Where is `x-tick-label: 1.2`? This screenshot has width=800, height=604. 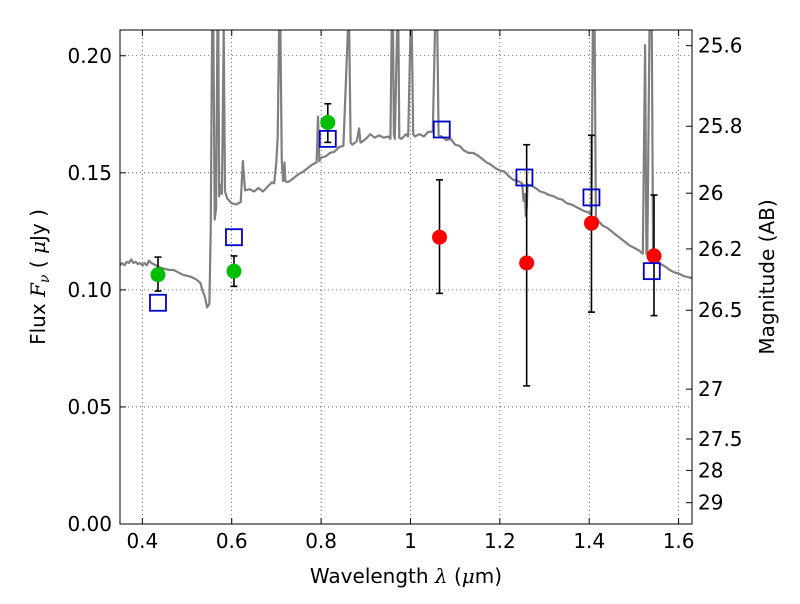 x-tick-label: 1.2 is located at coordinates (500, 541).